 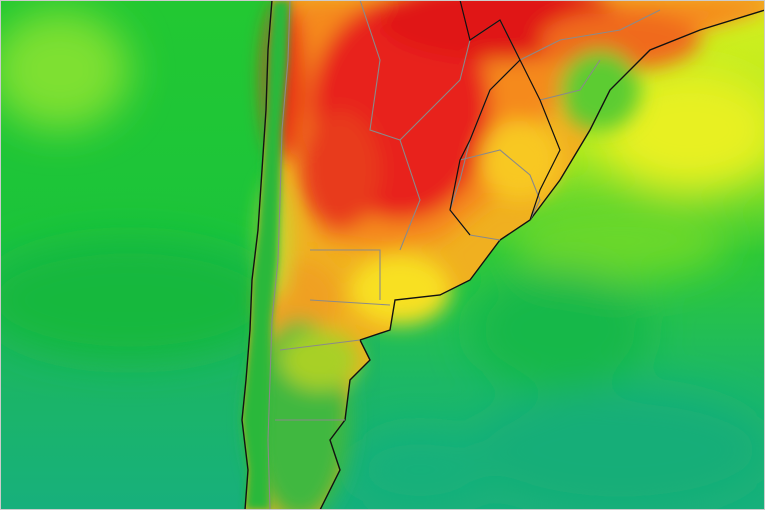 I want to click on national-borders, so click(x=505, y=118).